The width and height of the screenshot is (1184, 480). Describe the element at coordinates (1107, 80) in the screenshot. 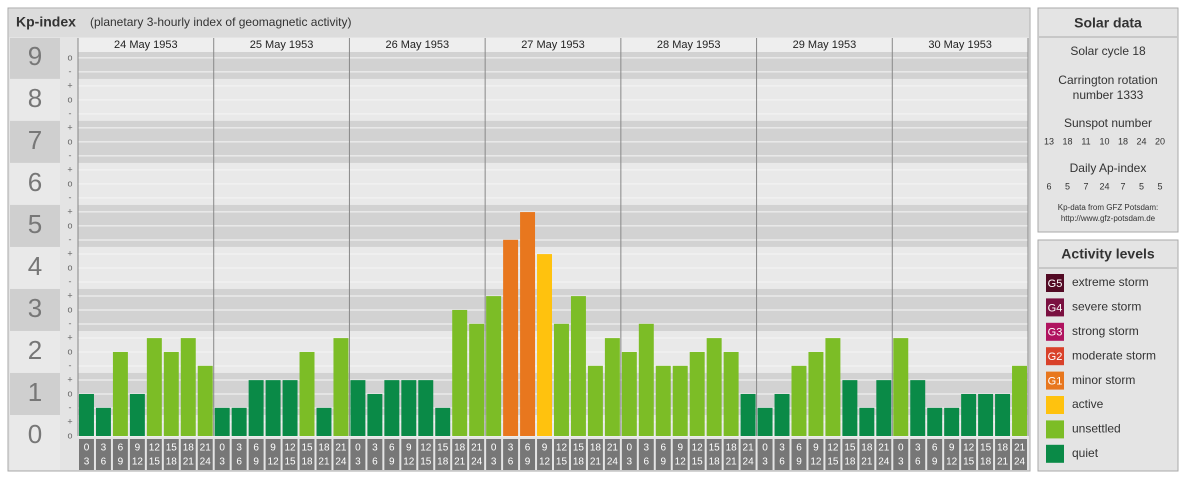

I see `carrington: Carrington rotation` at that location.